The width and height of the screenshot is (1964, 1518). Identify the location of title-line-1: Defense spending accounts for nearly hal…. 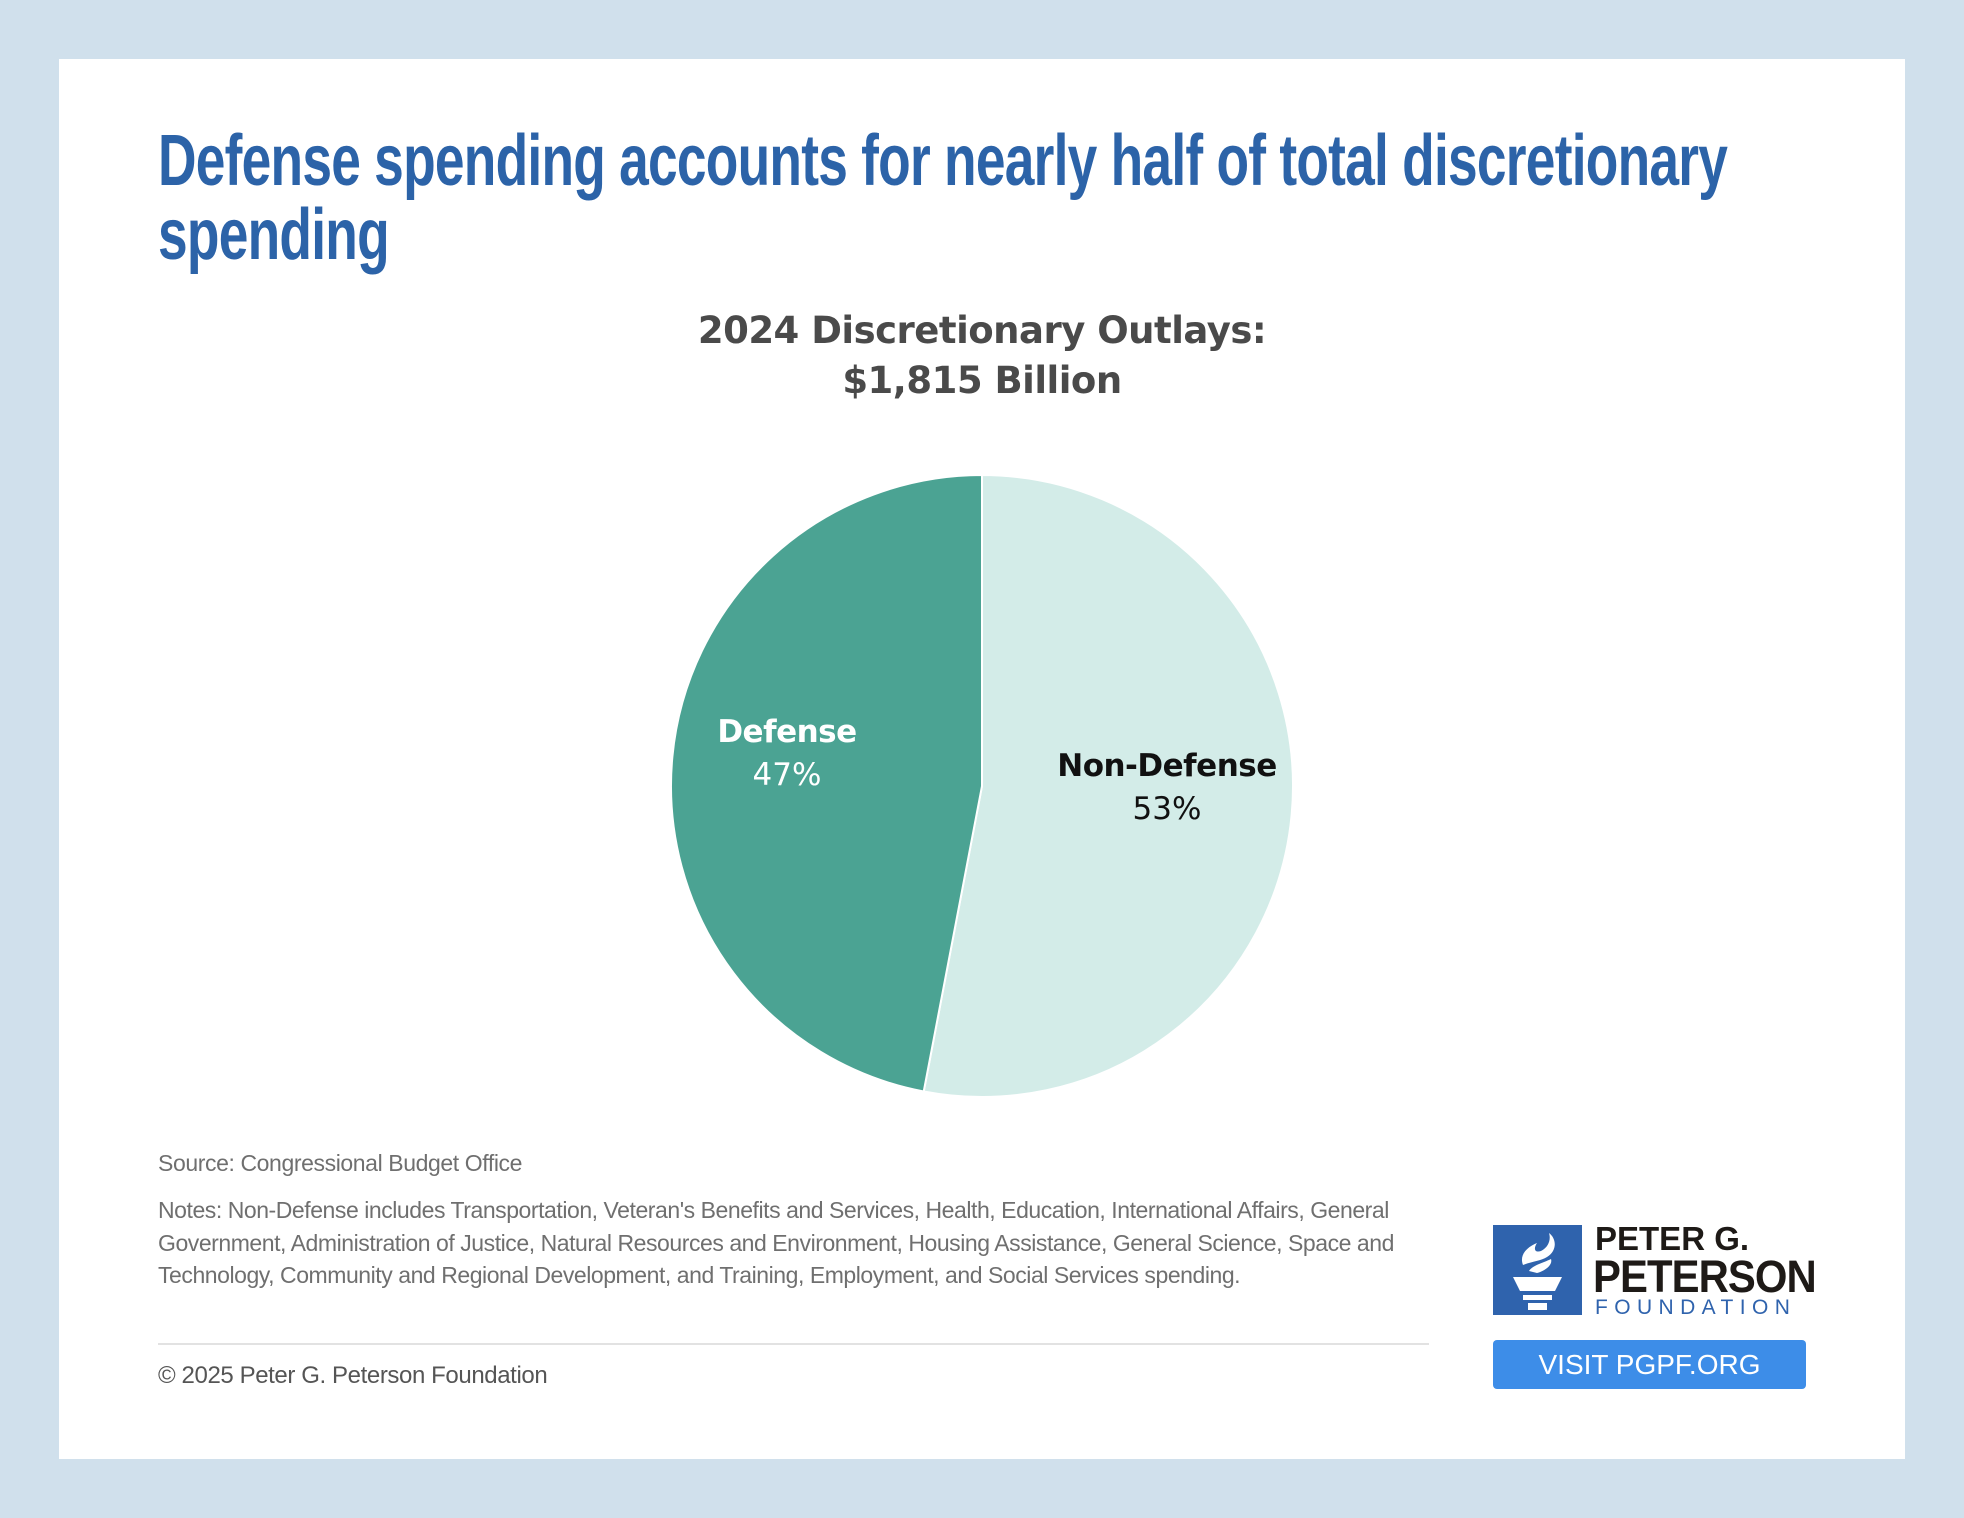
(943, 161).